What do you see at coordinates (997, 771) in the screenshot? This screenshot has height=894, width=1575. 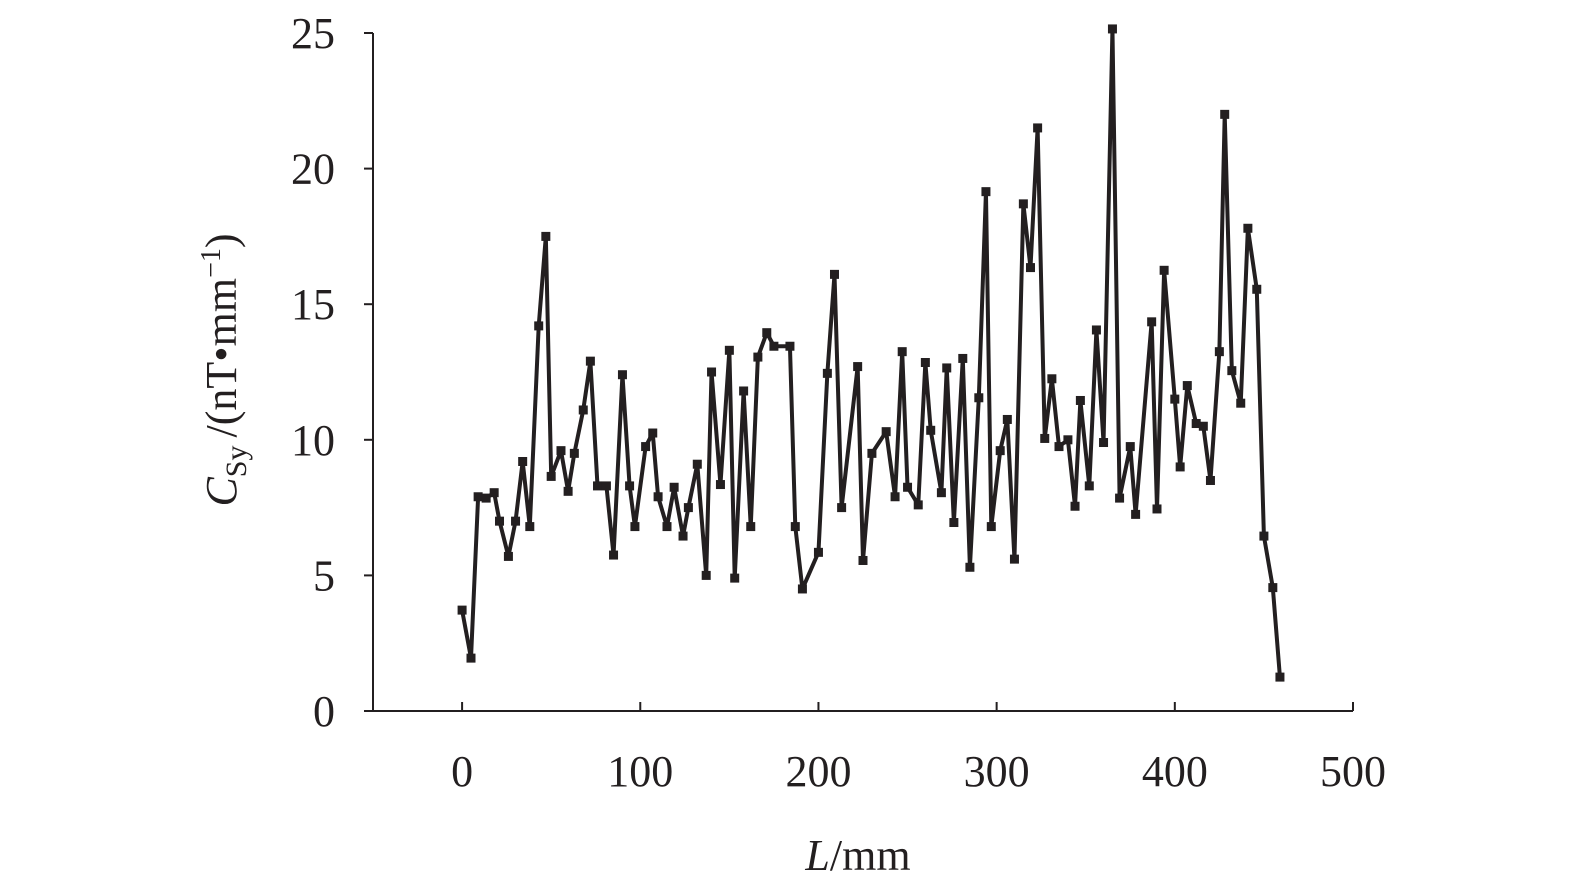 I see `x-tick-label: 300` at bounding box center [997, 771].